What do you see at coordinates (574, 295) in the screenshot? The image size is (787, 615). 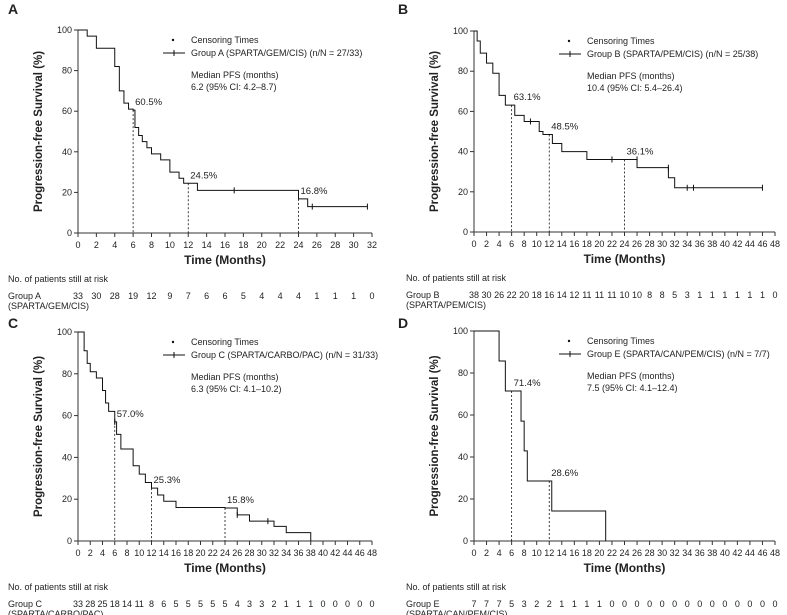 I see `risk-count: 12` at bounding box center [574, 295].